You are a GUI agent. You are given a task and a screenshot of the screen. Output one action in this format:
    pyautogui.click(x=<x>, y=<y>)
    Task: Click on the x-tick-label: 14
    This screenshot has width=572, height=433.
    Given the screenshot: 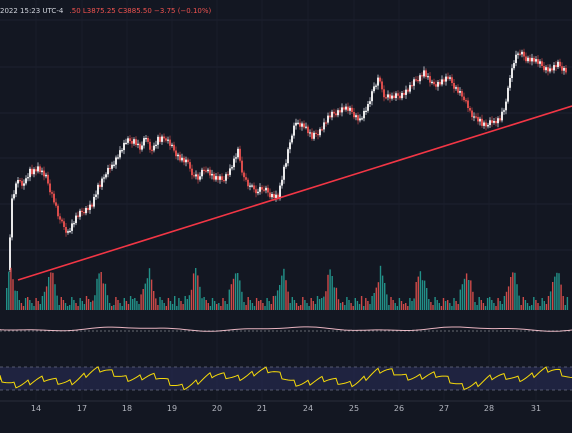 What is the action you would take?
    pyautogui.click(x=36, y=408)
    